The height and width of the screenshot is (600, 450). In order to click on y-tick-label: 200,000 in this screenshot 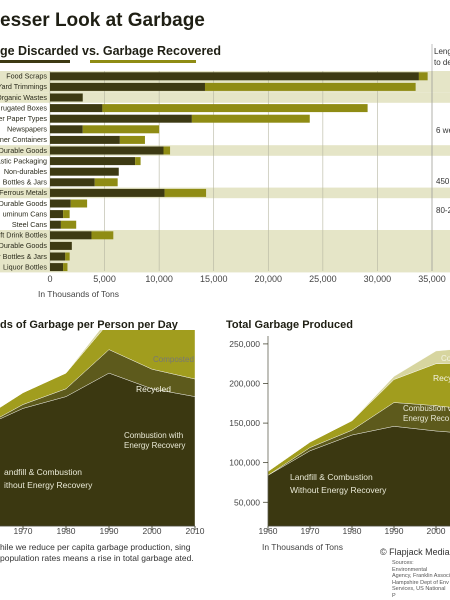, I will do `click(244, 384)`.